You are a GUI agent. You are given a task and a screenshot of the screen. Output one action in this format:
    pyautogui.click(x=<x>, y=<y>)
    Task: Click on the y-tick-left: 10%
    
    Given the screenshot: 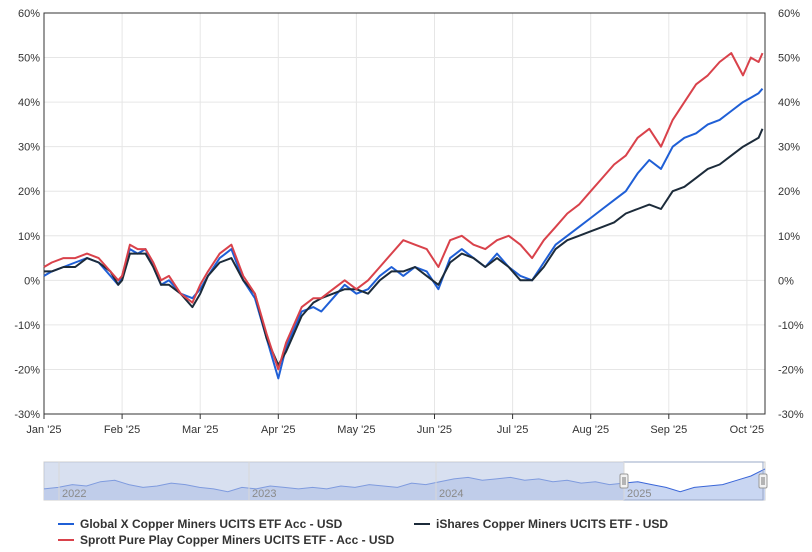 What is the action you would take?
    pyautogui.click(x=29, y=237)
    